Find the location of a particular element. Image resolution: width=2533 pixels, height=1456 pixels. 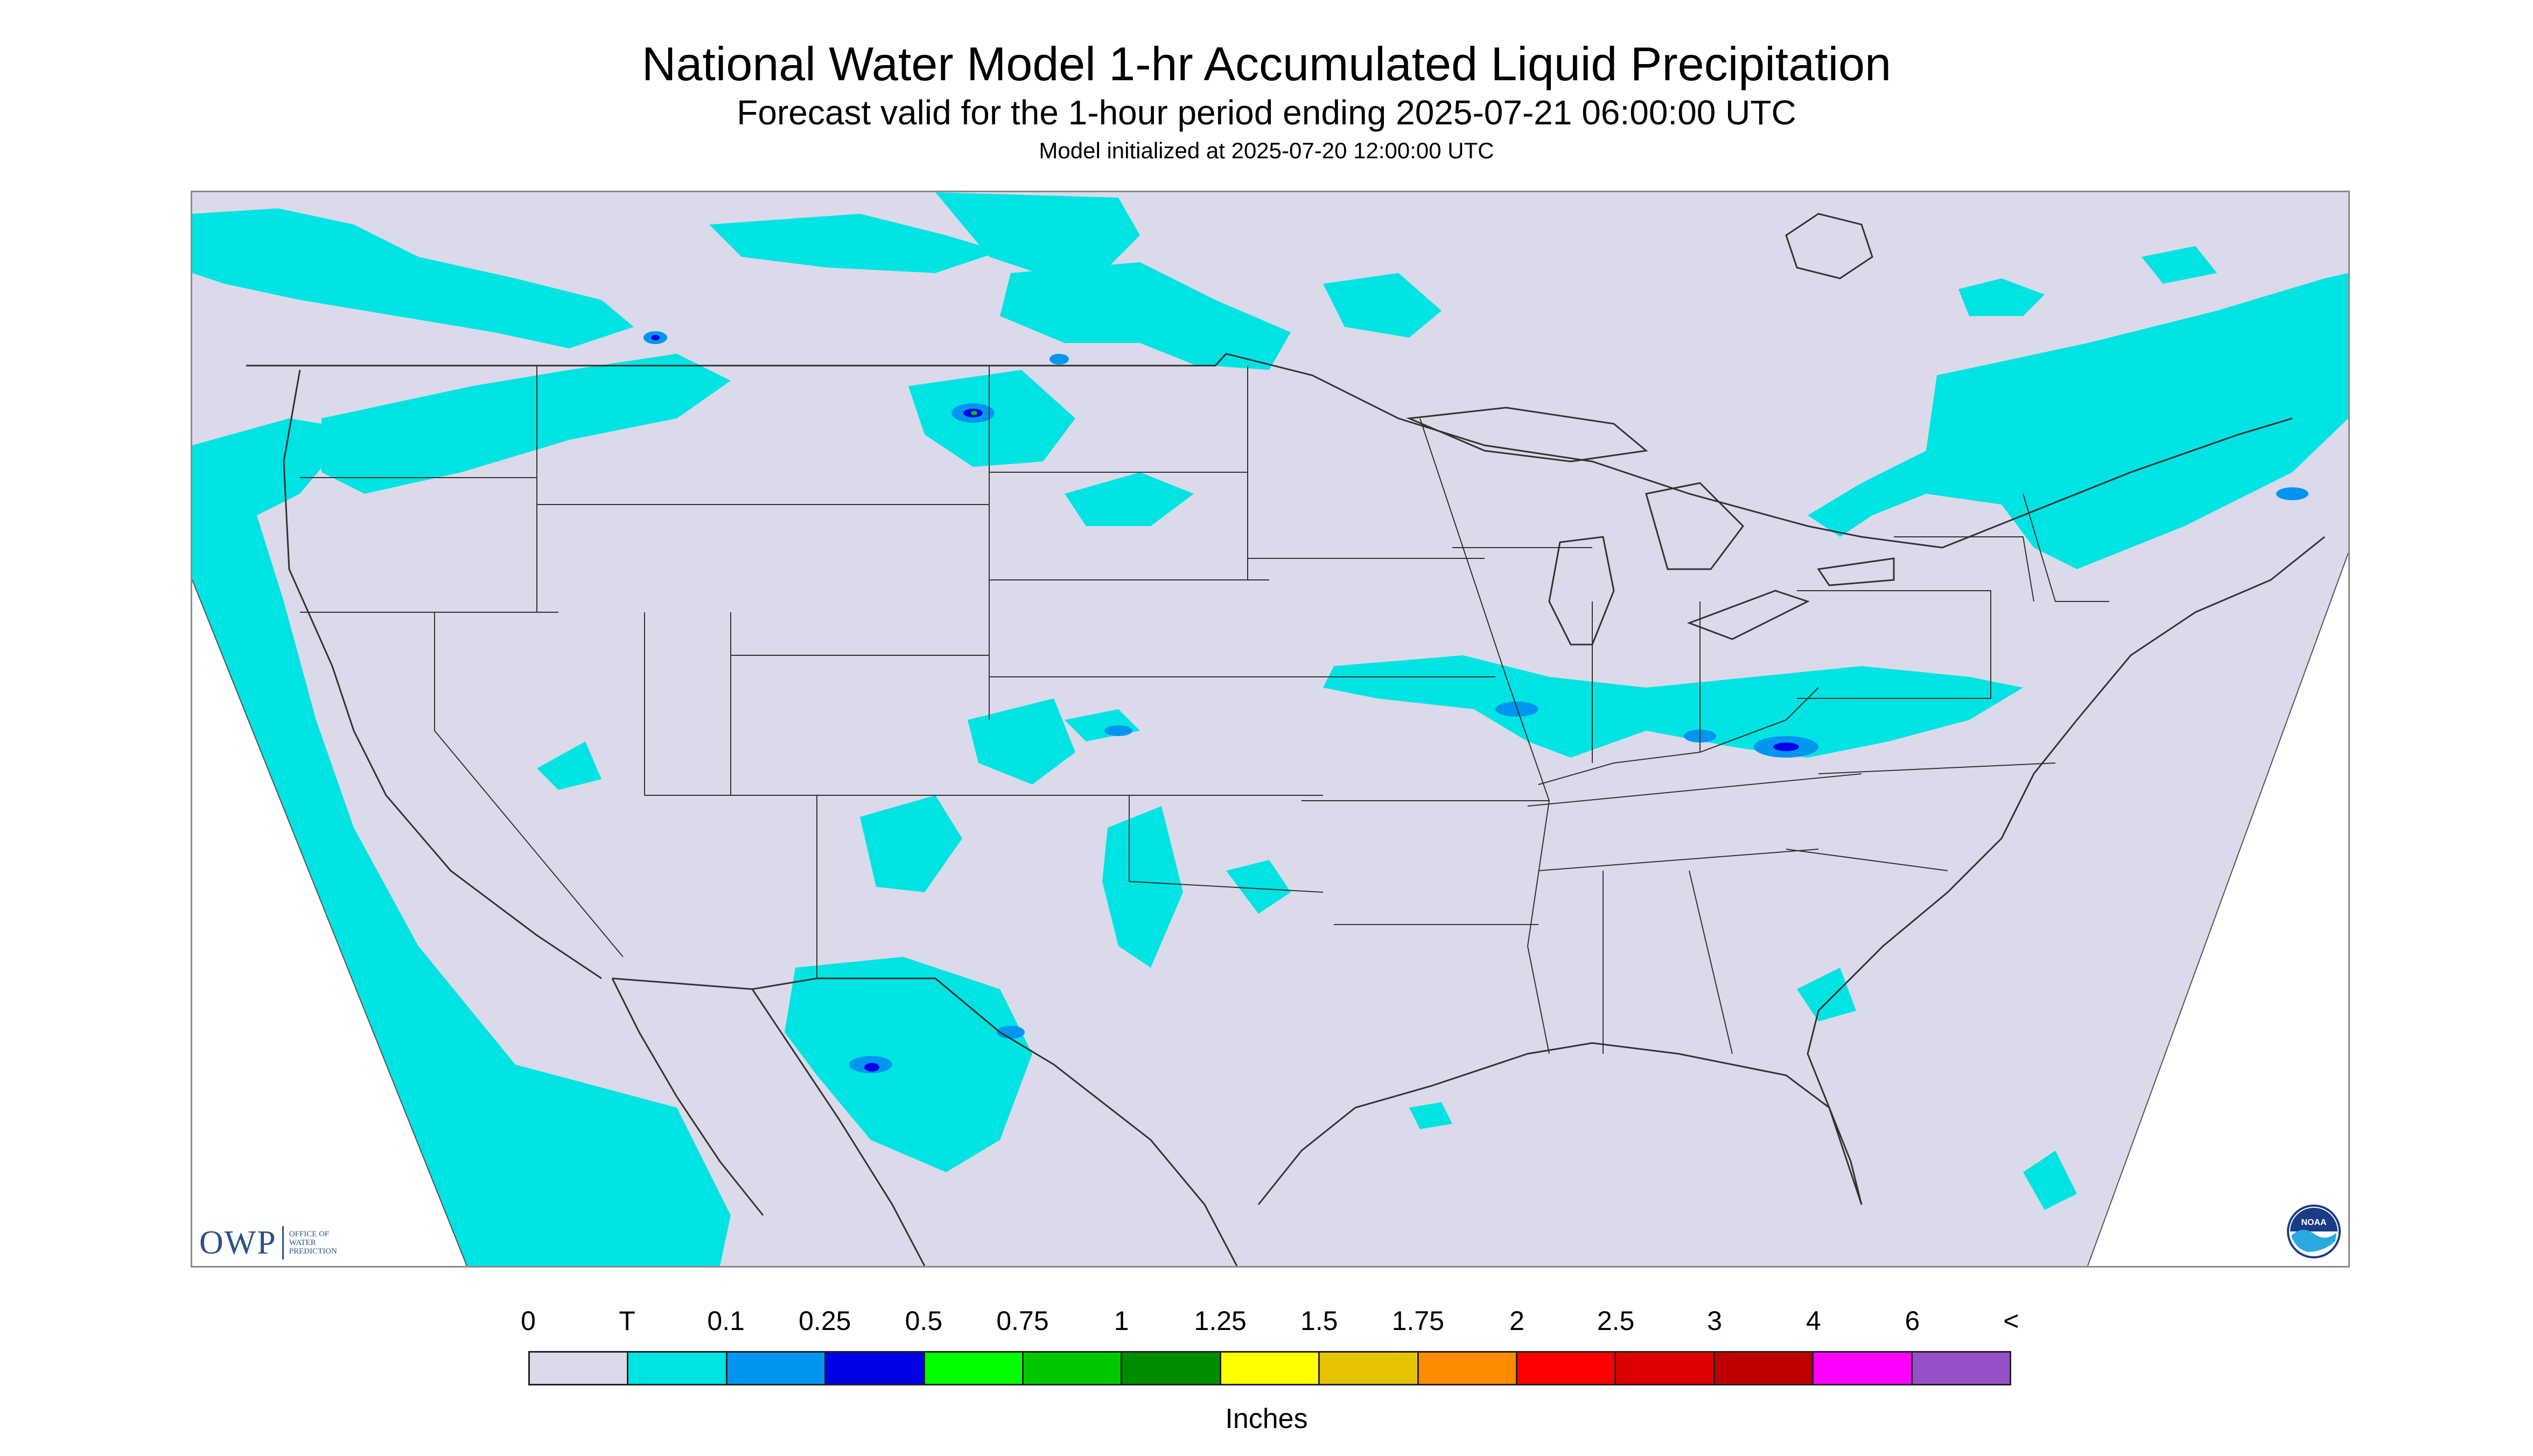

tn-south-line is located at coordinates (1679, 860).